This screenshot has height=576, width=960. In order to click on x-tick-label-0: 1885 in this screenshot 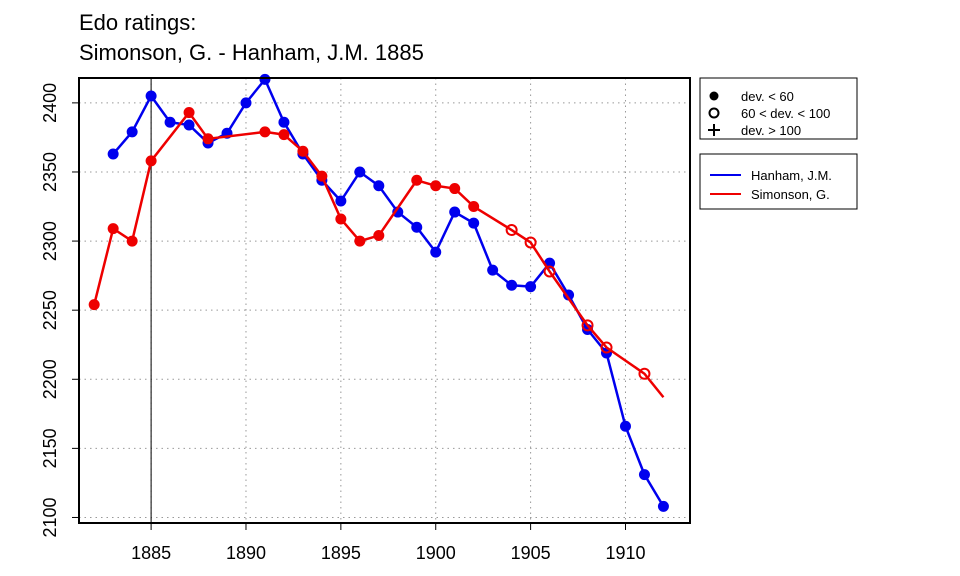, I will do `click(151, 553)`.